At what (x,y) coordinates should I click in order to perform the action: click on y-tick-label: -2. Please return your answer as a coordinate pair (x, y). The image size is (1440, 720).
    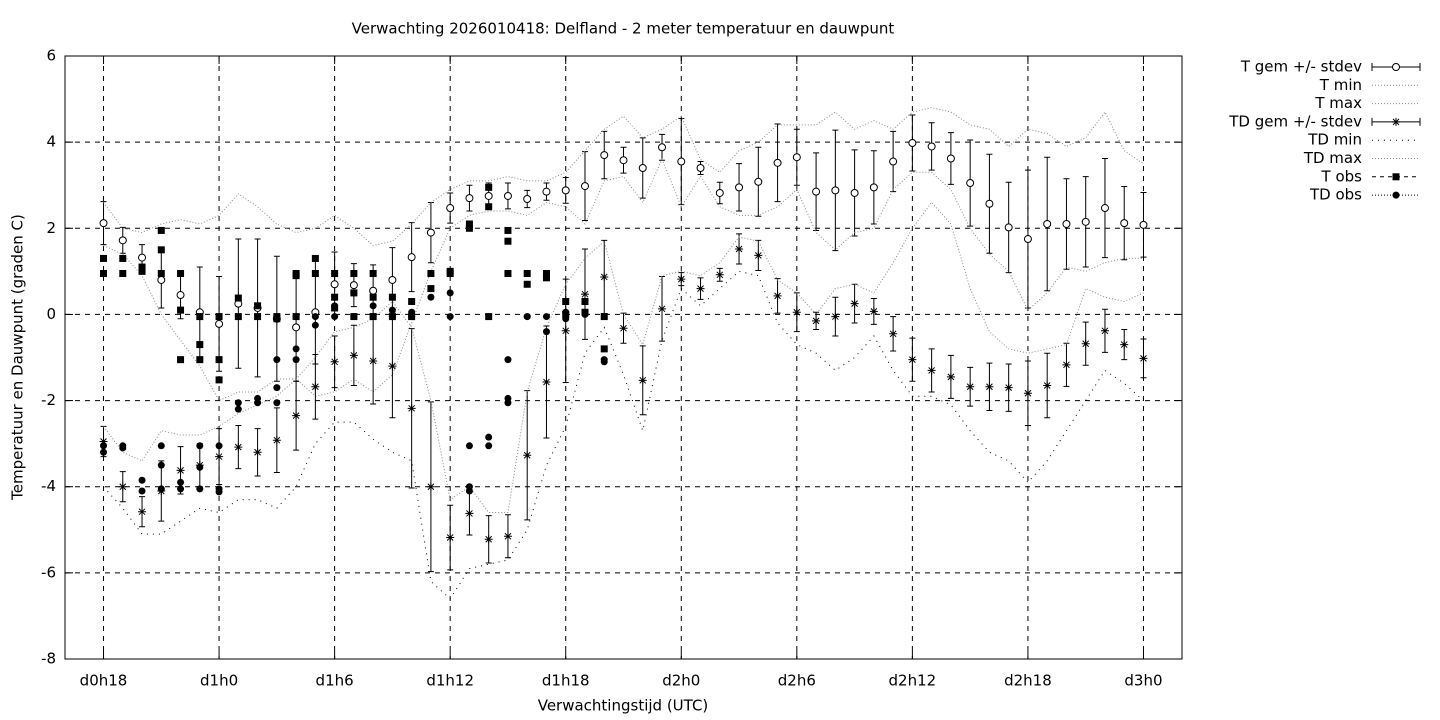
    Looking at the image, I should click on (48, 400).